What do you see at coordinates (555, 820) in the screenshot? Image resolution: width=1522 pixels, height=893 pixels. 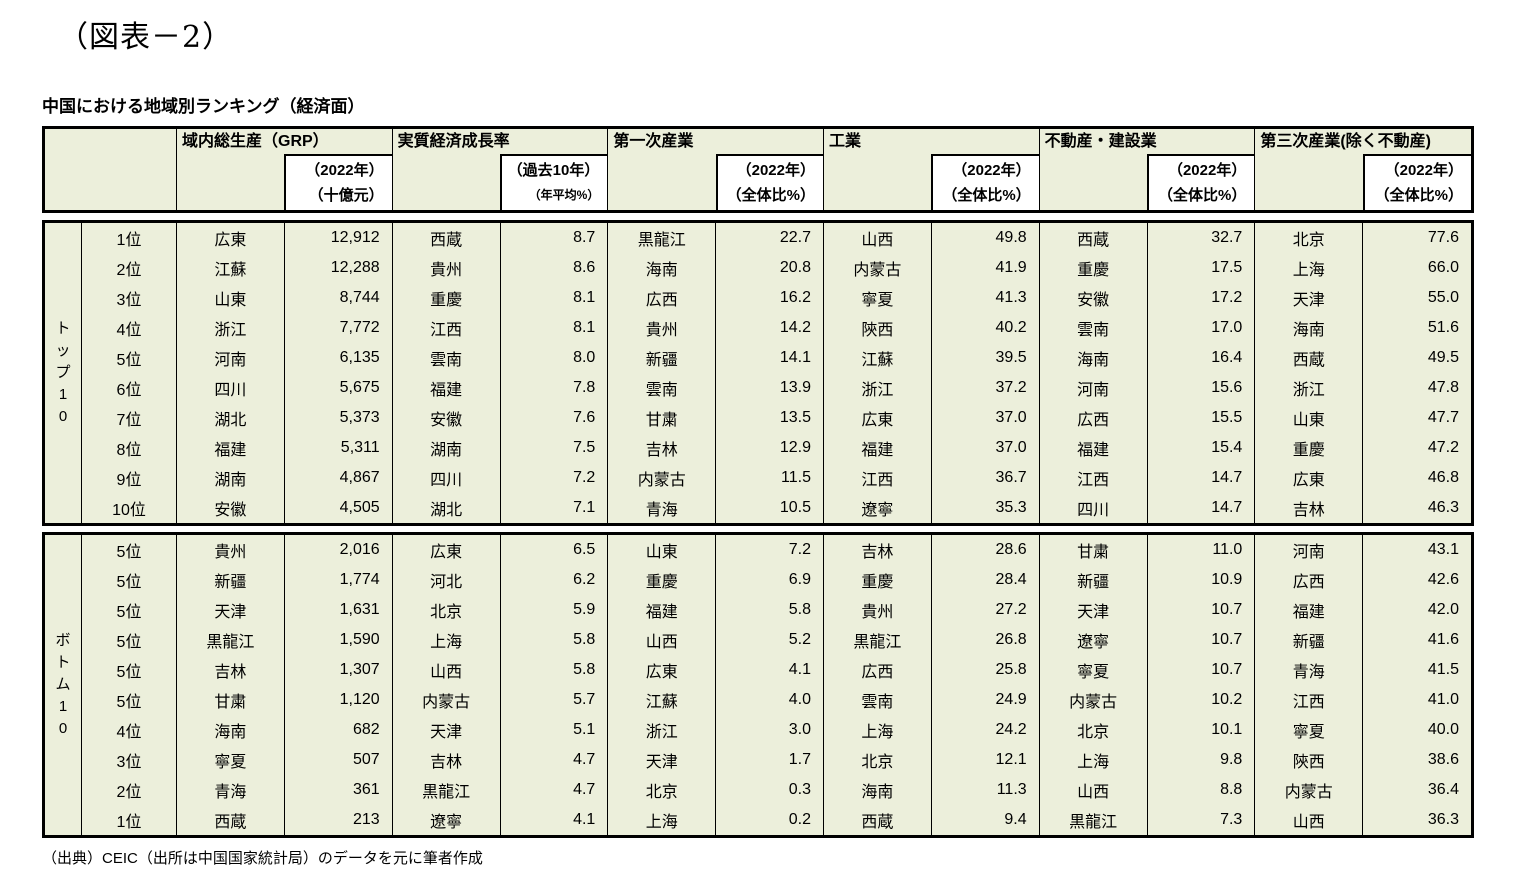 I see `value-cell: 4.1` at bounding box center [555, 820].